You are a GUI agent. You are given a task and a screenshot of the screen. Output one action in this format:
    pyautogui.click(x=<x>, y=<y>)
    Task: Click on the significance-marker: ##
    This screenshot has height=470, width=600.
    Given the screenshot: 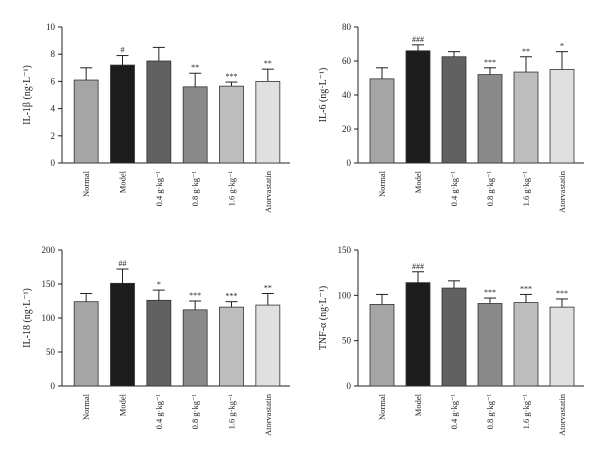 What is the action you would take?
    pyautogui.click(x=123, y=263)
    